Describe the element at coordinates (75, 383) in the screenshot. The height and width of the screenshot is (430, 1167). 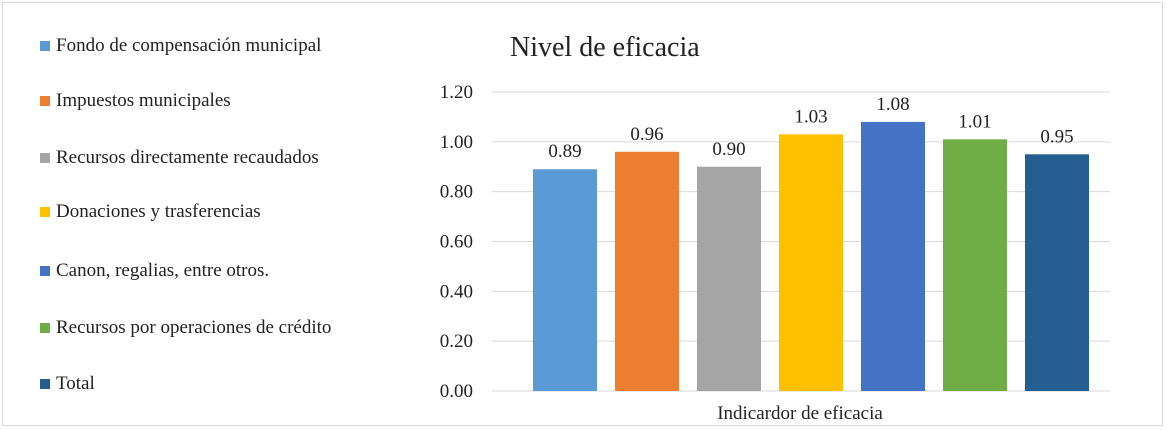
I see `legend-label: Total` at that location.